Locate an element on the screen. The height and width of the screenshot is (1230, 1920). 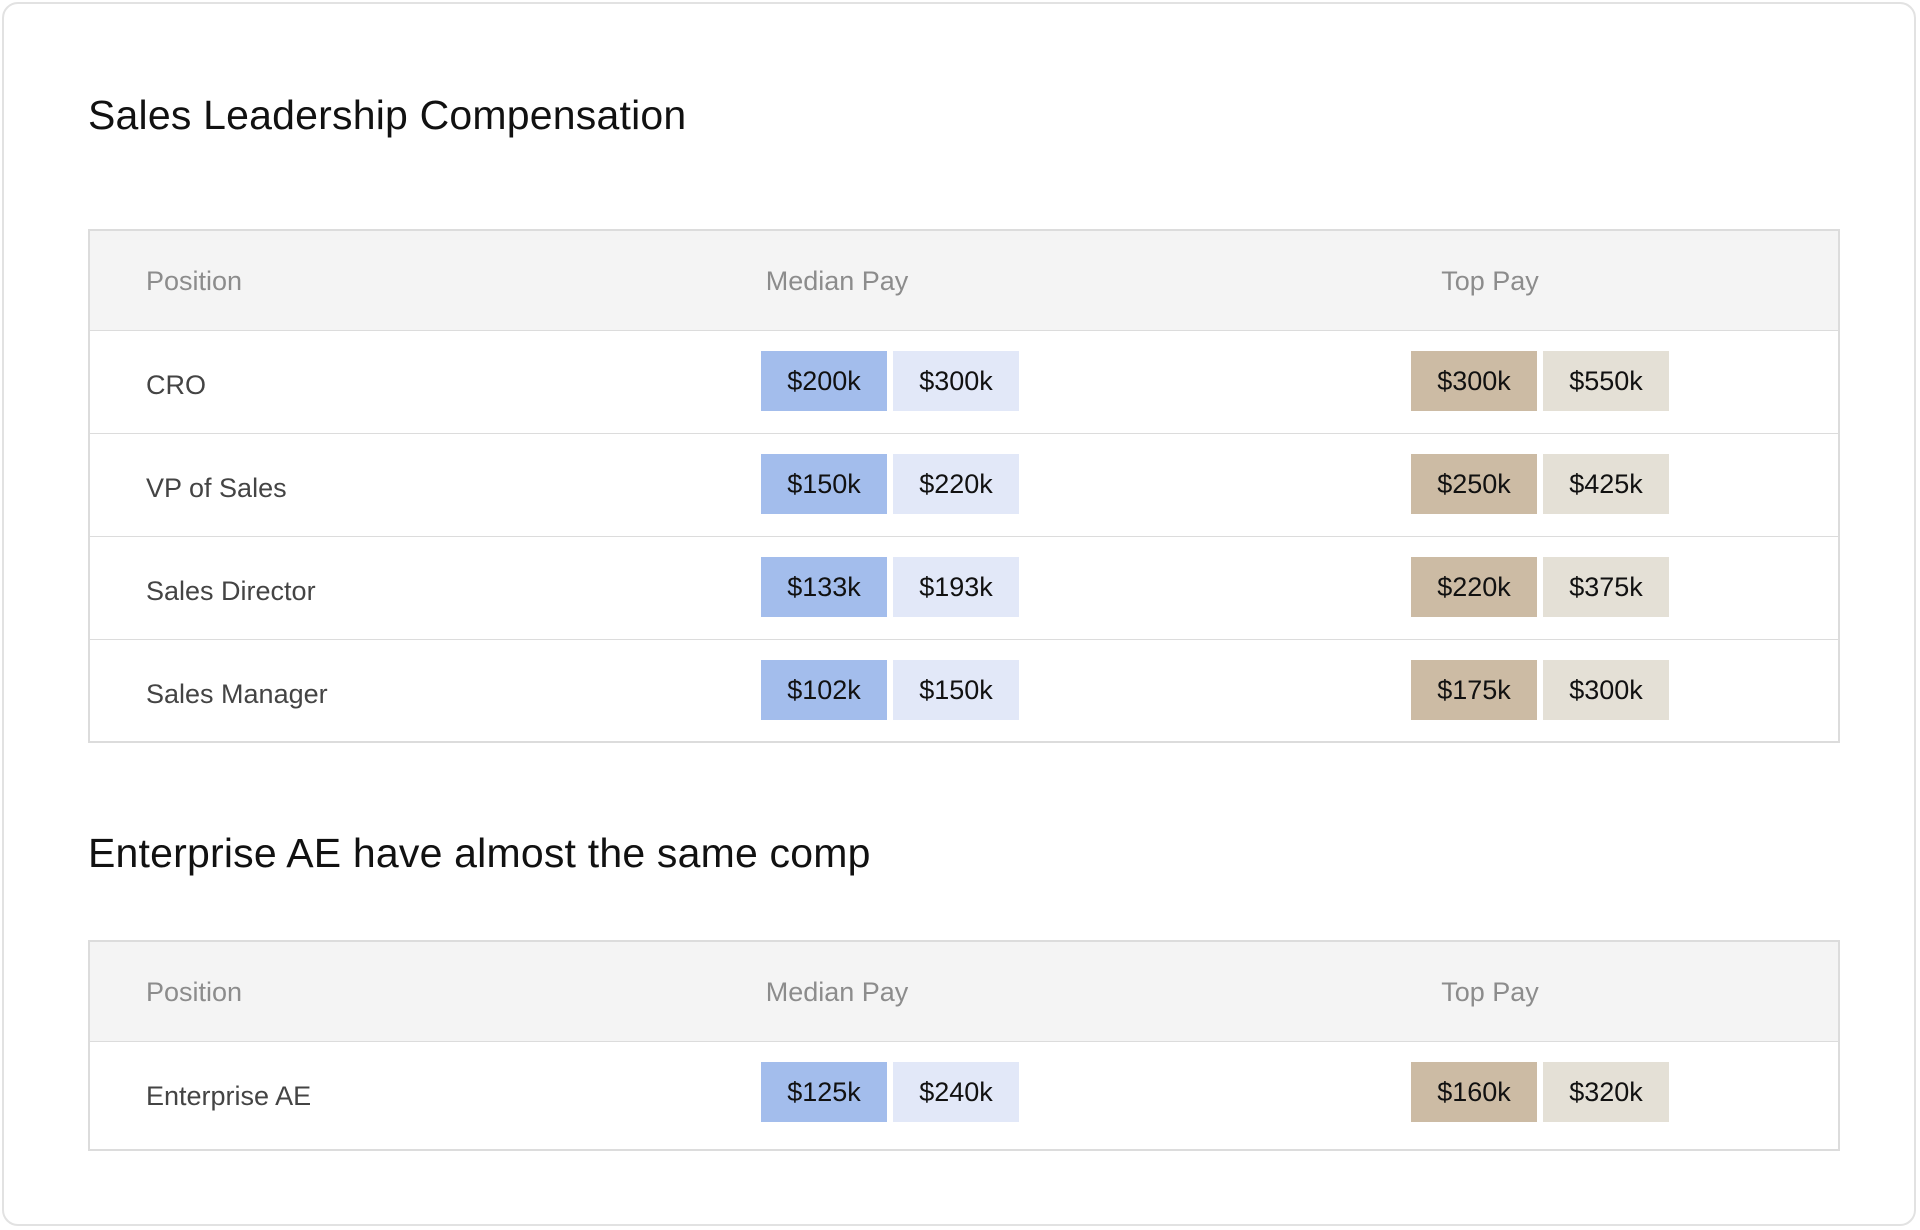
top-pay-range: $160k $320k is located at coordinates (1540, 1092).